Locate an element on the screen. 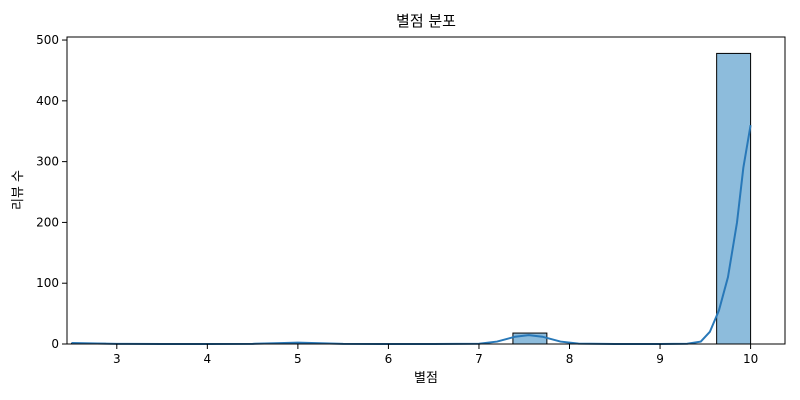 This screenshot has height=400, width=800. y-axis: 0 100 200 300 400 500 is located at coordinates (51, 192).